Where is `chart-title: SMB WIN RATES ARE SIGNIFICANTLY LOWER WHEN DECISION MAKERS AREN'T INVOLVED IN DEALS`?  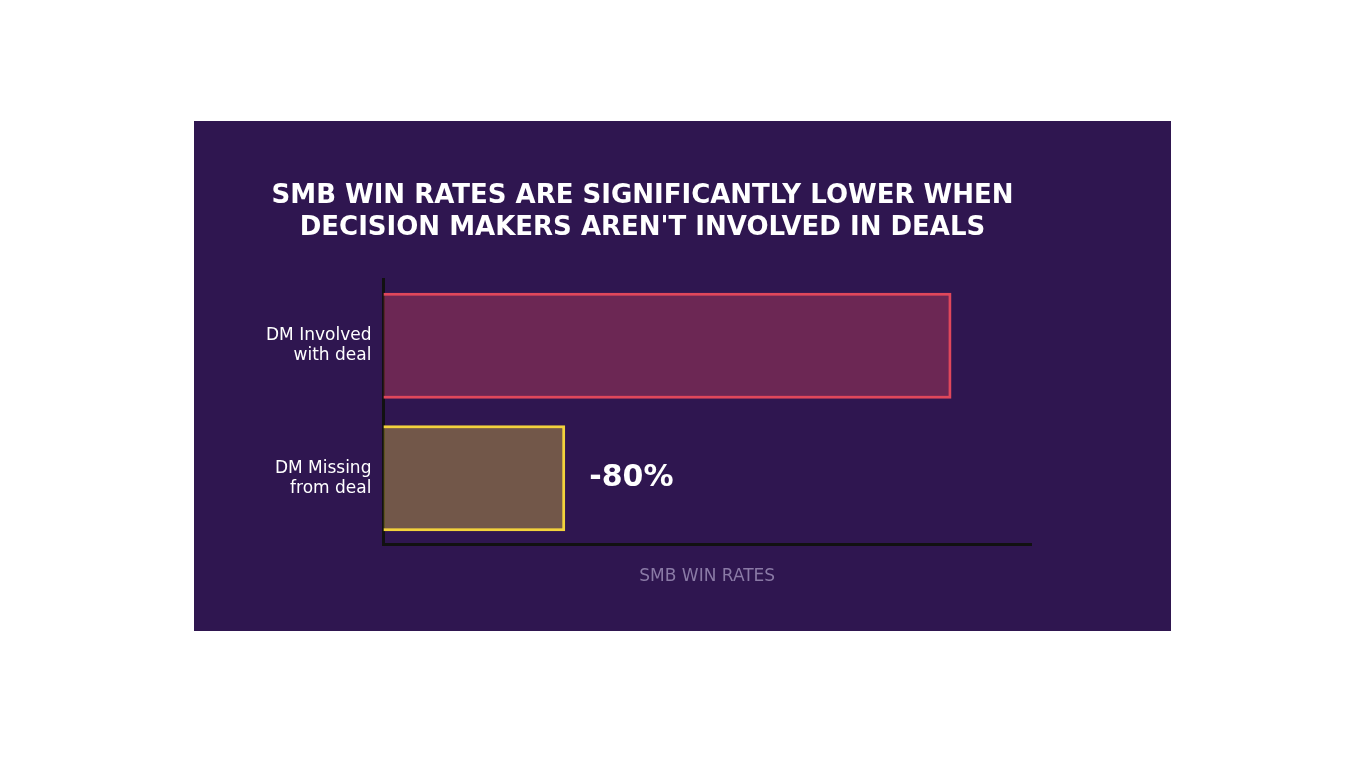
chart-title: SMB WIN RATES ARE SIGNIFICANTLY LOWER WHEN DECISION MAKERS AREN'T INVOLVED IN DEALS is located at coordinates (642, 210).